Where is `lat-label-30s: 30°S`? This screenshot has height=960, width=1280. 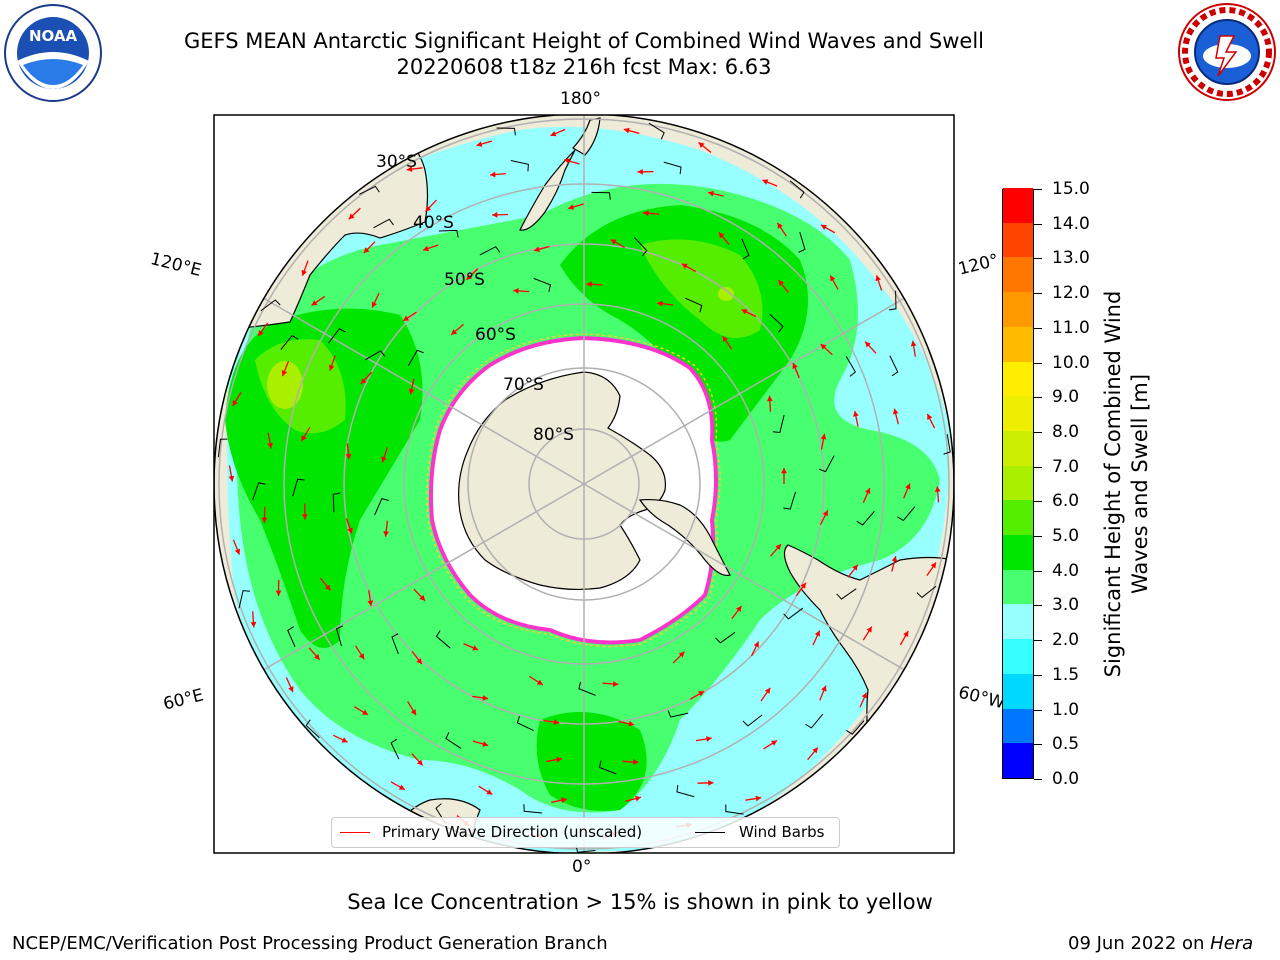
lat-label-30s: 30°S is located at coordinates (396, 162).